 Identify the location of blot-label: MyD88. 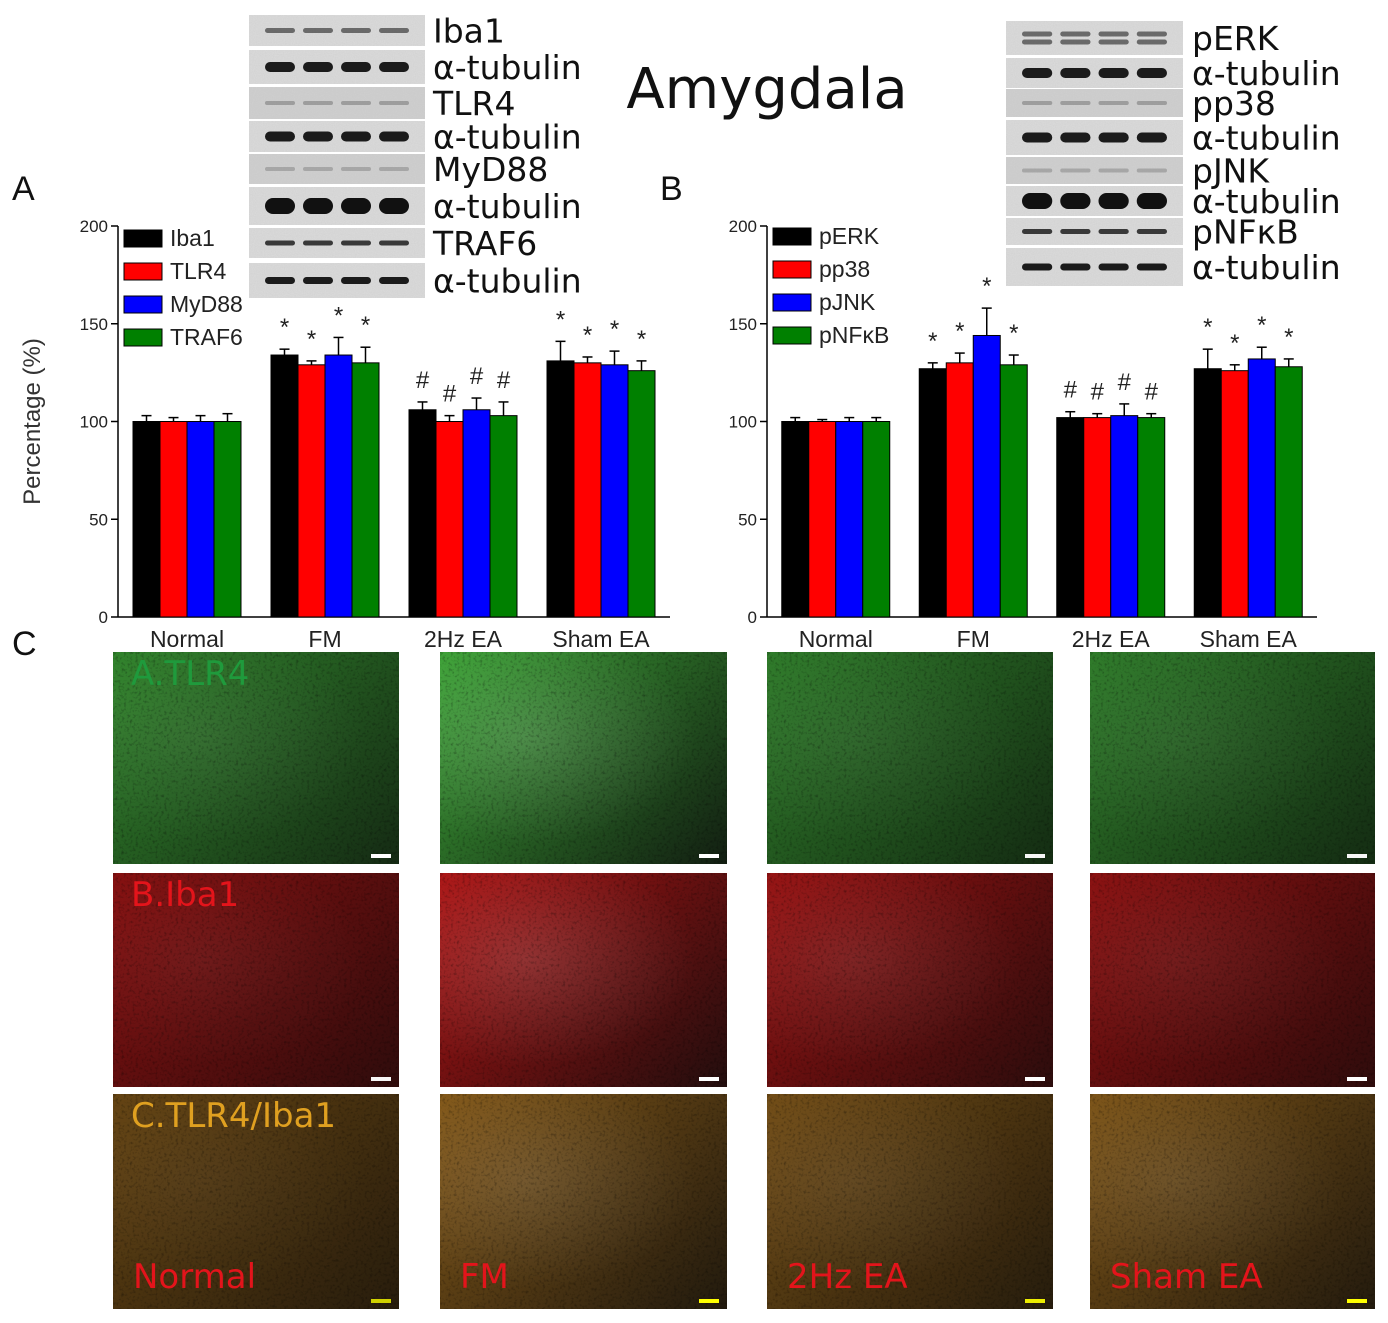
(490, 169).